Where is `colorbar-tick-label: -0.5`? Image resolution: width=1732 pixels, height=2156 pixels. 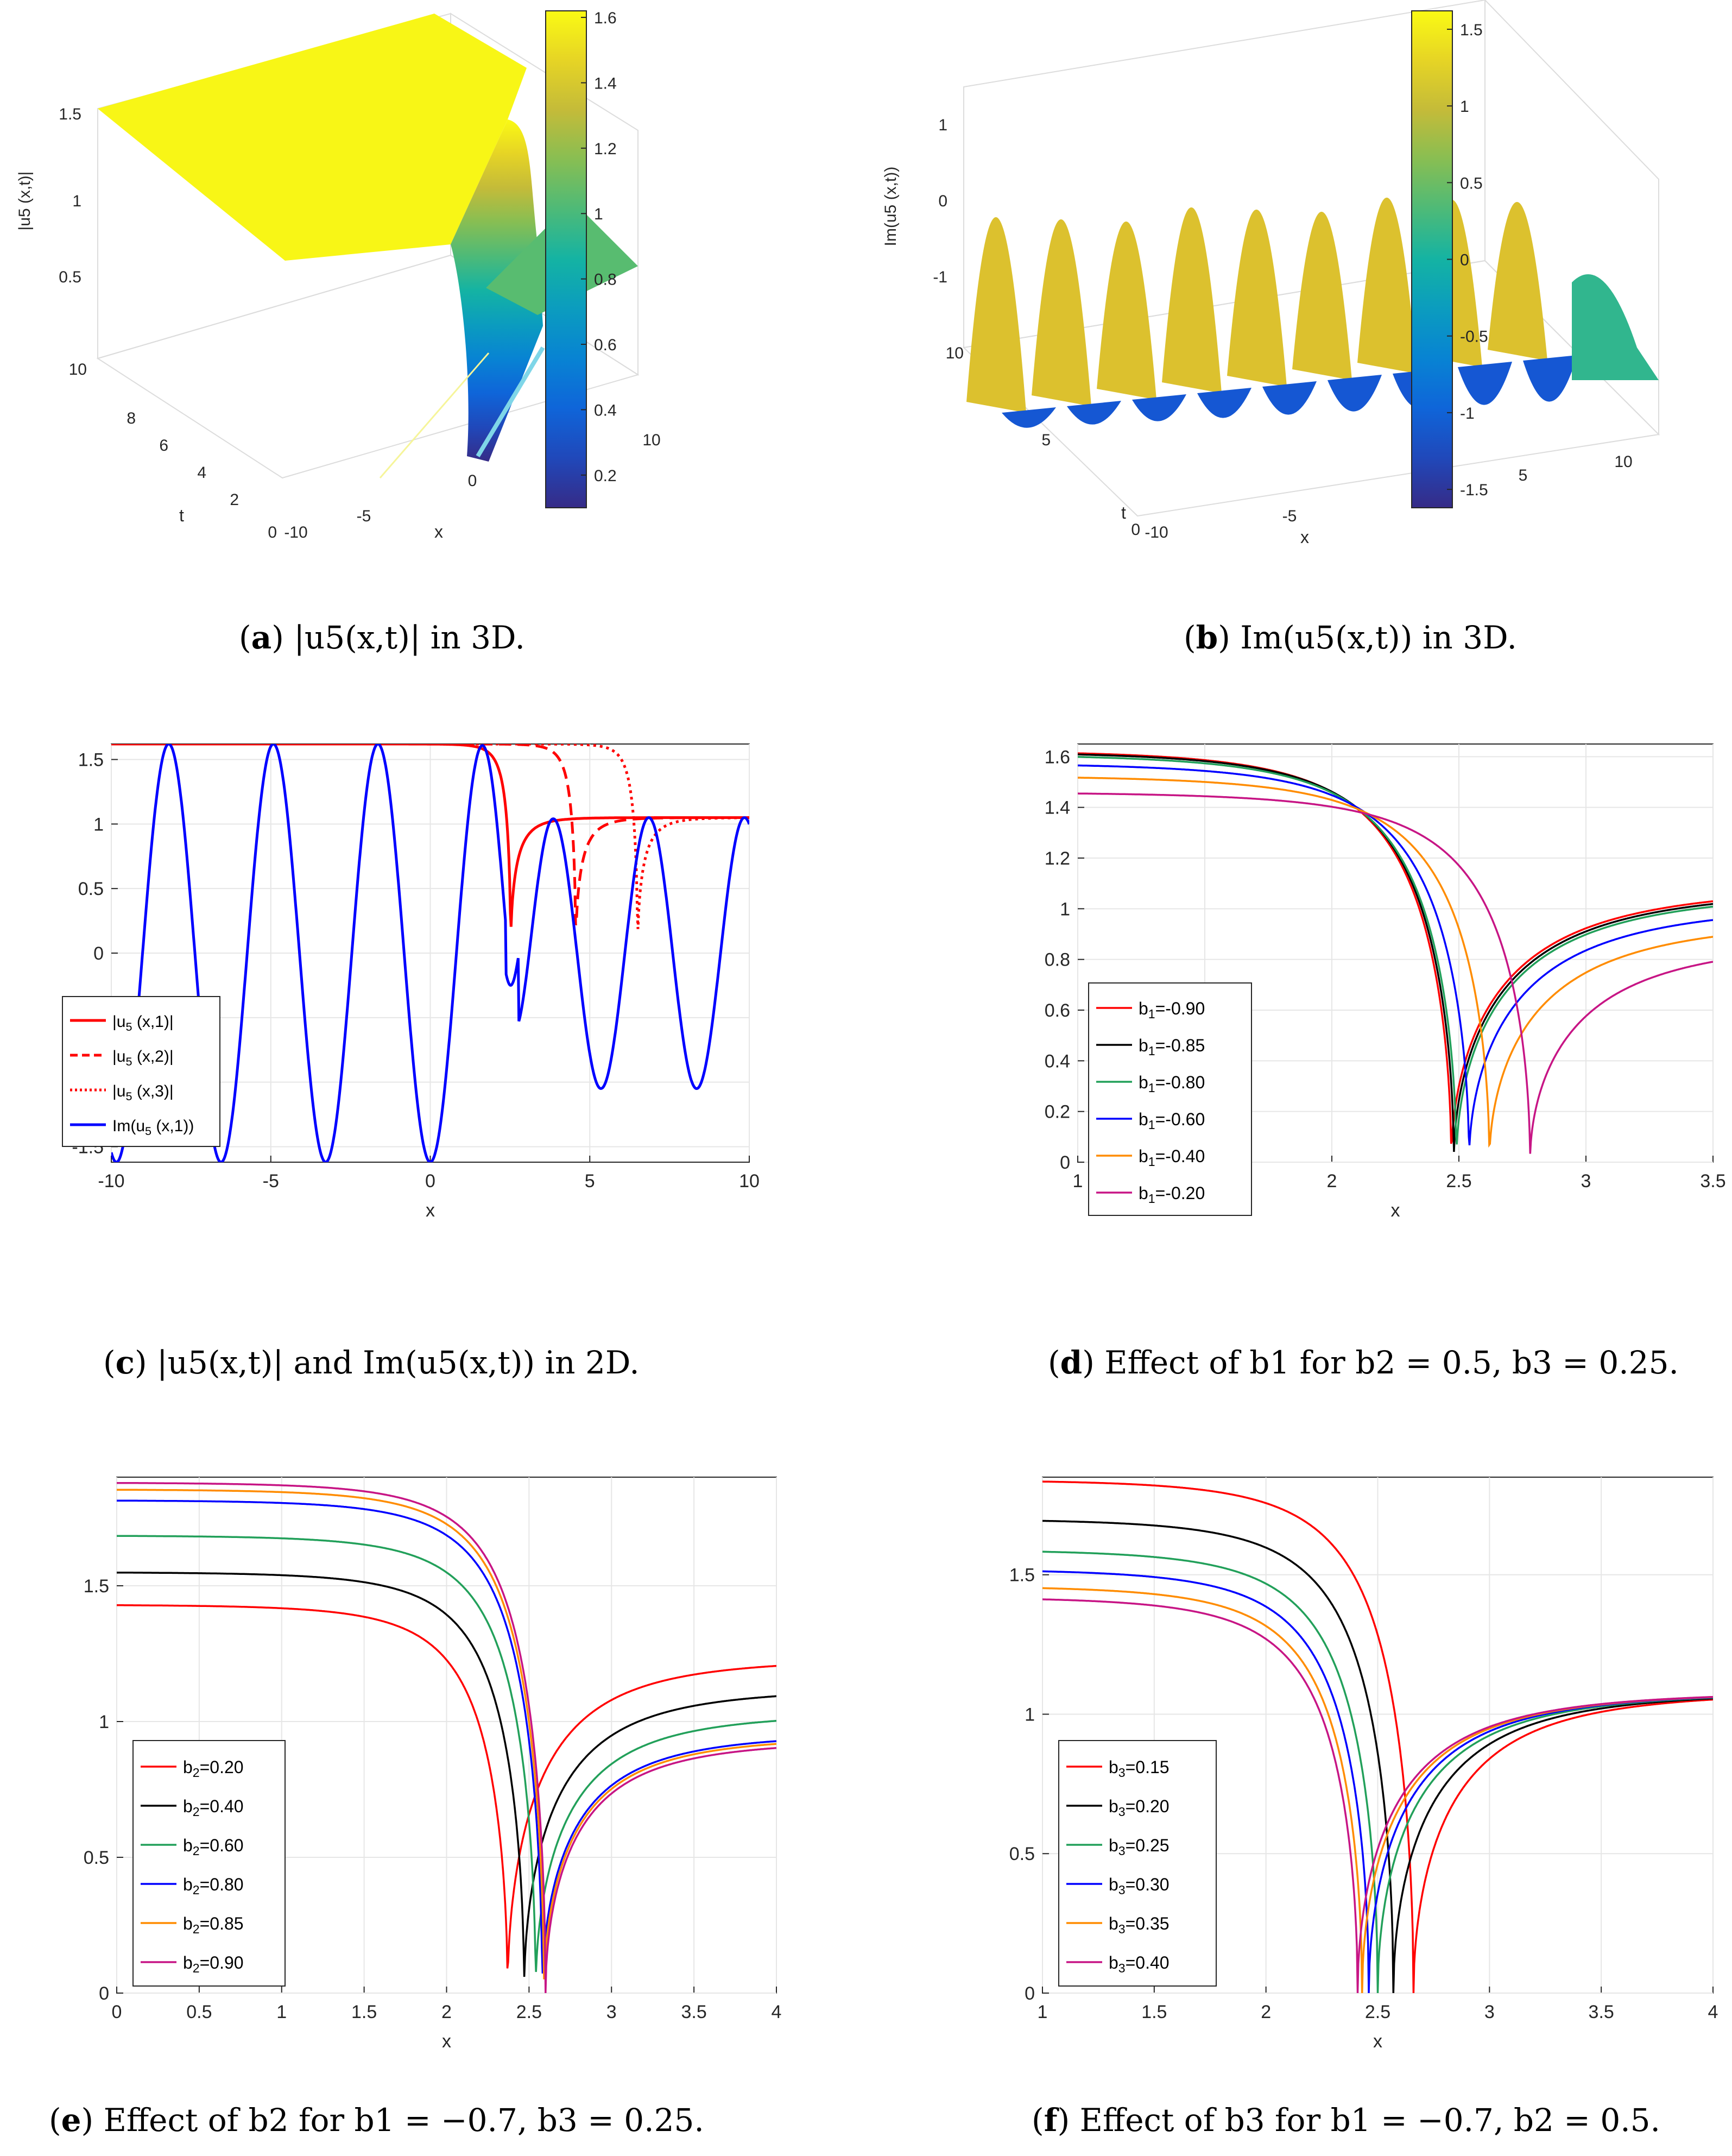
colorbar-tick-label: -0.5 is located at coordinates (1474, 337).